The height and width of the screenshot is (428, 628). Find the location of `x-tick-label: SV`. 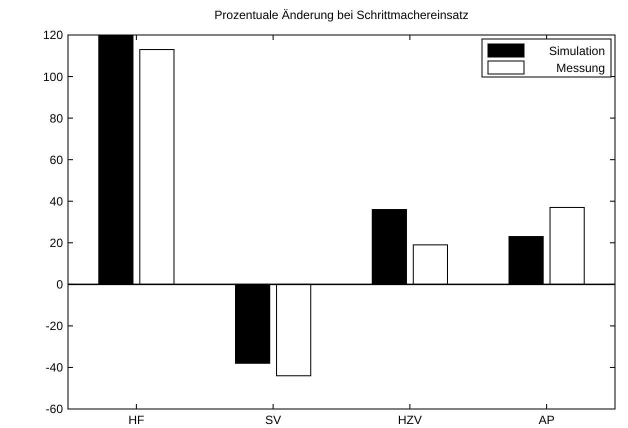

x-tick-label: SV is located at coordinates (273, 420).